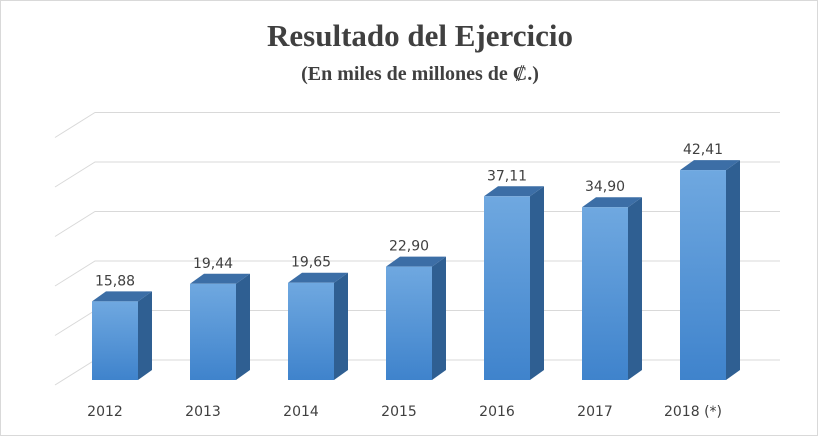 This screenshot has height=436, width=818. I want to click on value-label: 37,11, so click(507, 176).